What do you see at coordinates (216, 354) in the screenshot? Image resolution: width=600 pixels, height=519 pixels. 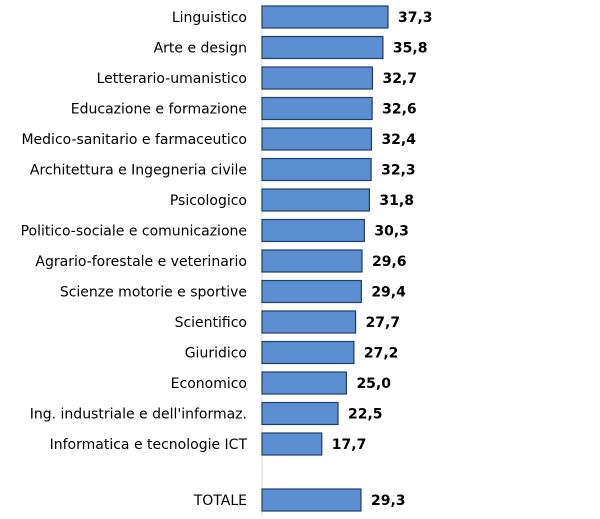 I see `category-label-giuridico: Giuridico` at bounding box center [216, 354].